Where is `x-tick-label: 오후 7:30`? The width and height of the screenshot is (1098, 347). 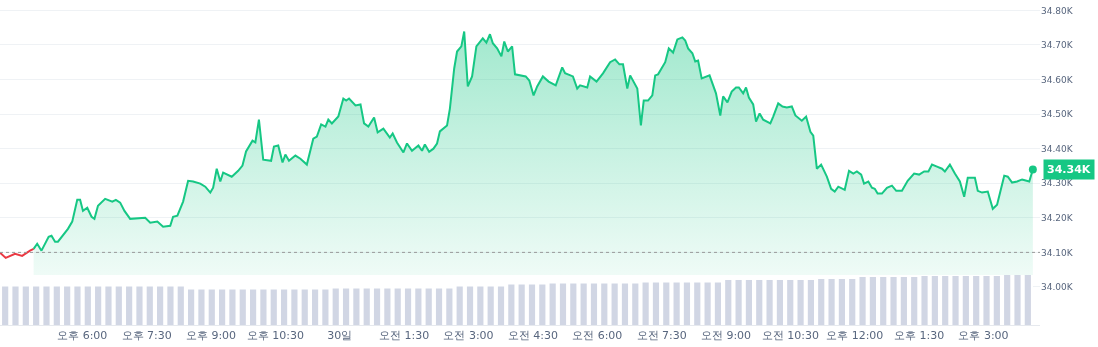
x-tick-label: 오후 7:30 is located at coordinates (146, 336).